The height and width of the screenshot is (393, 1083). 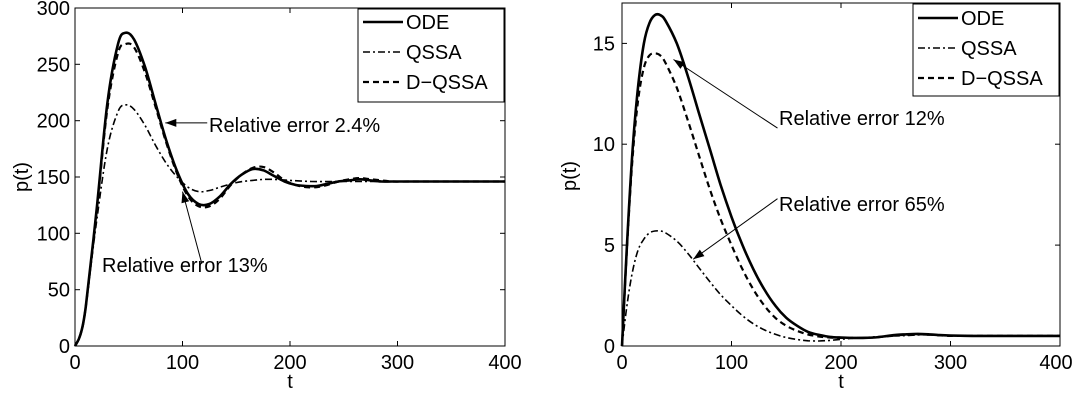 I want to click on legend-label-qssa-right: QSSA, so click(x=989, y=49).